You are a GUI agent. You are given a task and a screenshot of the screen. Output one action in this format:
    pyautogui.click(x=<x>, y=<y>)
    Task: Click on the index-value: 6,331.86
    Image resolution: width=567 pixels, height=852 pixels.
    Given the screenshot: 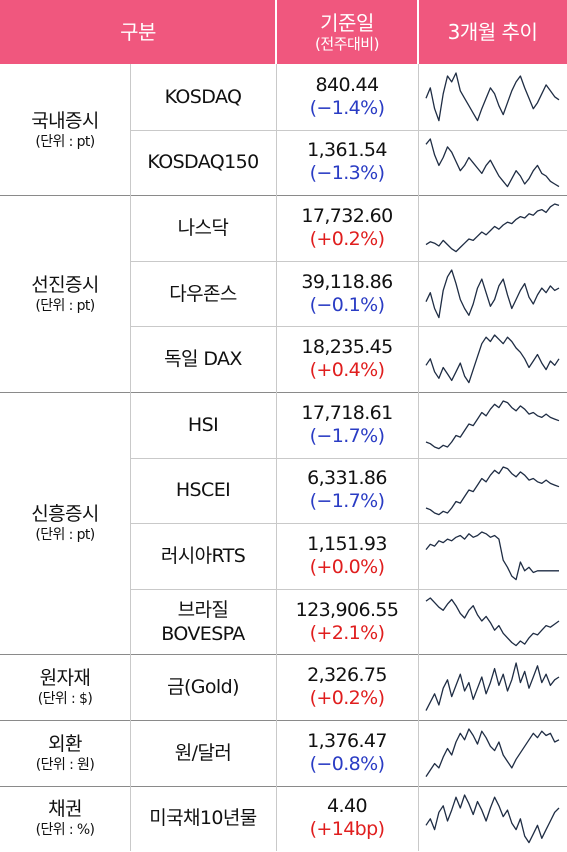 What is the action you would take?
    pyautogui.click(x=347, y=478)
    